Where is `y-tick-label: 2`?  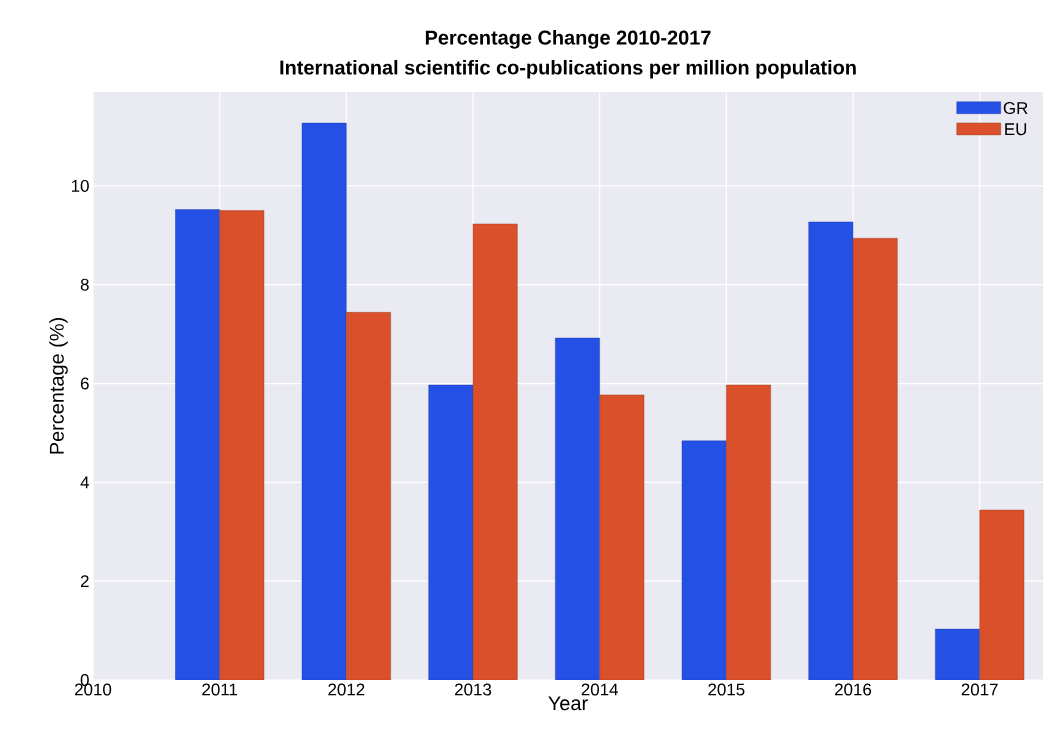 y-tick-label: 2 is located at coordinates (84, 581).